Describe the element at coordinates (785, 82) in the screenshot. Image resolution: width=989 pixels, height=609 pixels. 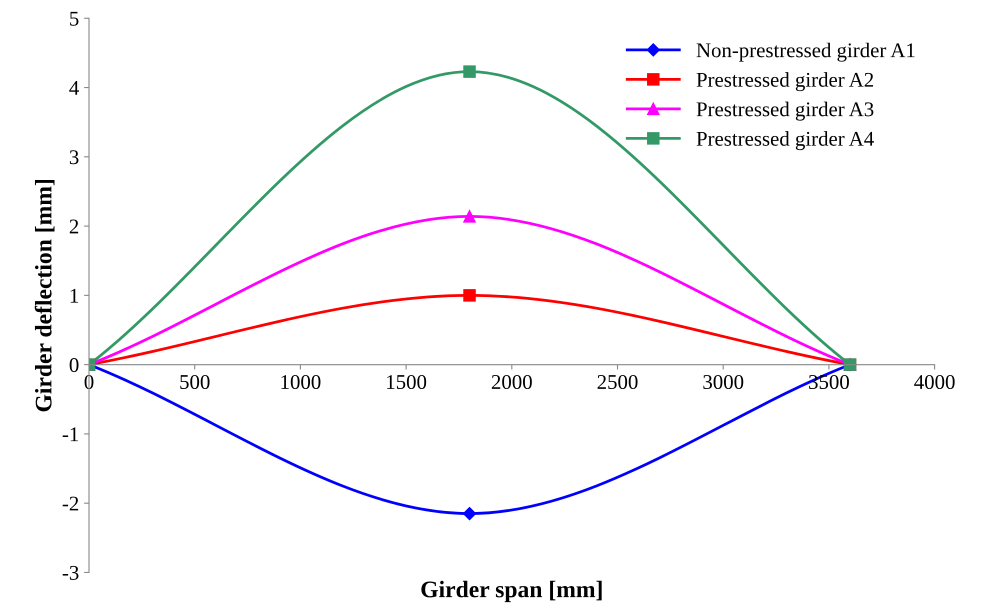
I see `legend-label: Prestressed girder A2` at that location.